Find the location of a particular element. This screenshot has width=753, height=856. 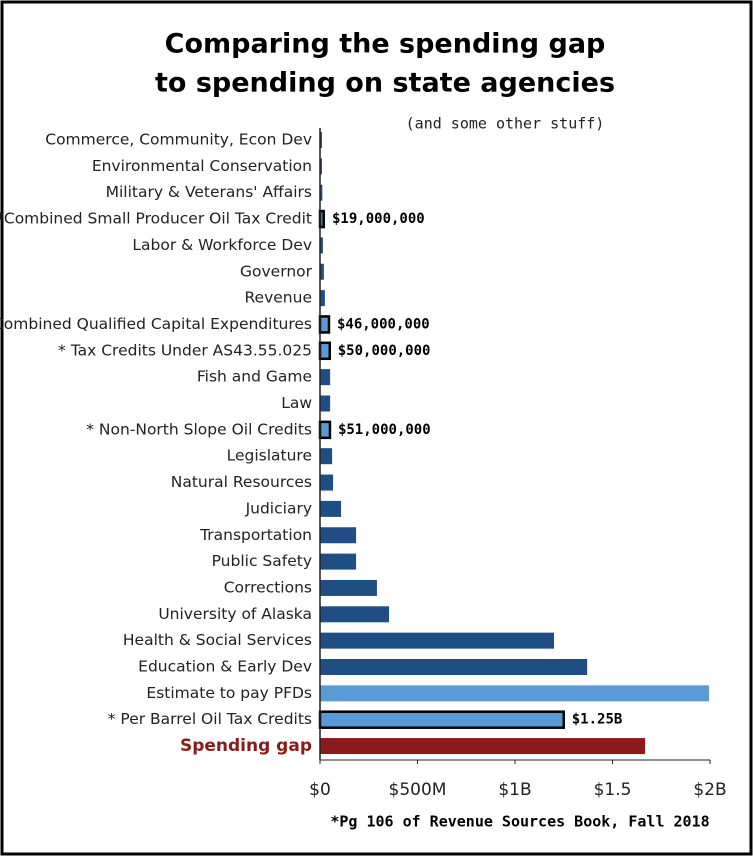

x-tick-label: $0 is located at coordinates (320, 790).